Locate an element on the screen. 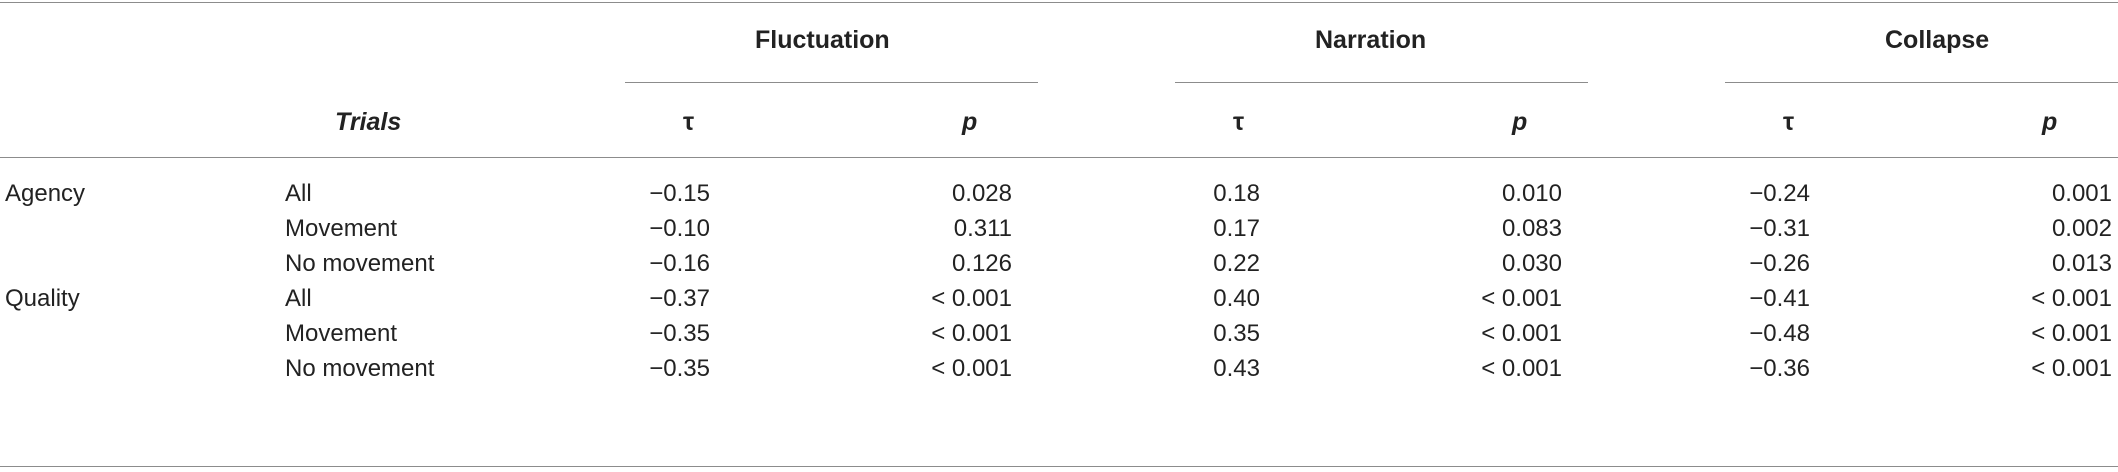 This screenshot has width=2118, height=472. tau-value: −0.31 is located at coordinates (1779, 228).